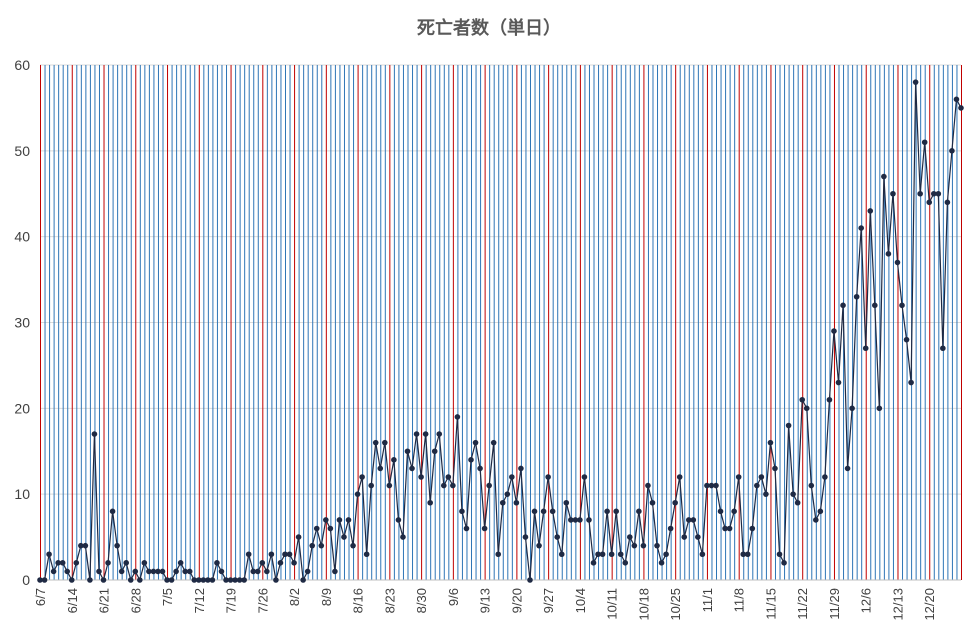 The image size is (978, 644). Describe the element at coordinates (643, 604) in the screenshot. I see `x-tick-label: 10/18` at that location.